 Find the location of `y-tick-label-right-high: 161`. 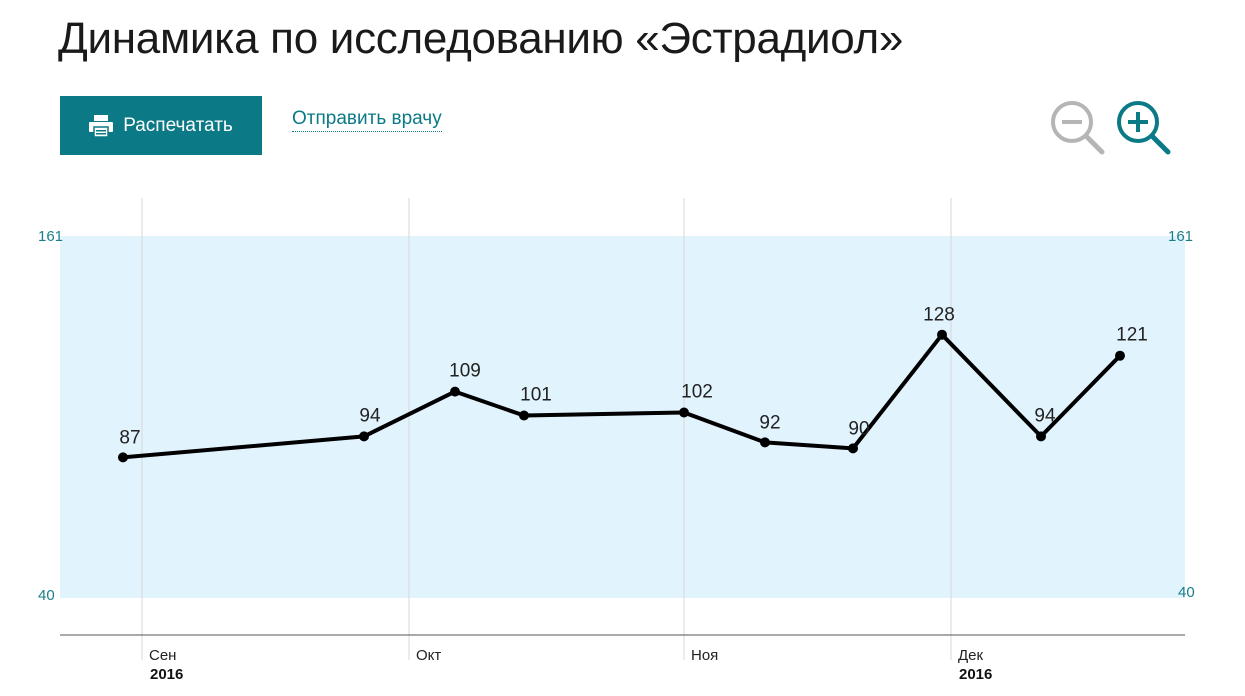

y-tick-label-right-high: 161 is located at coordinates (1180, 236).